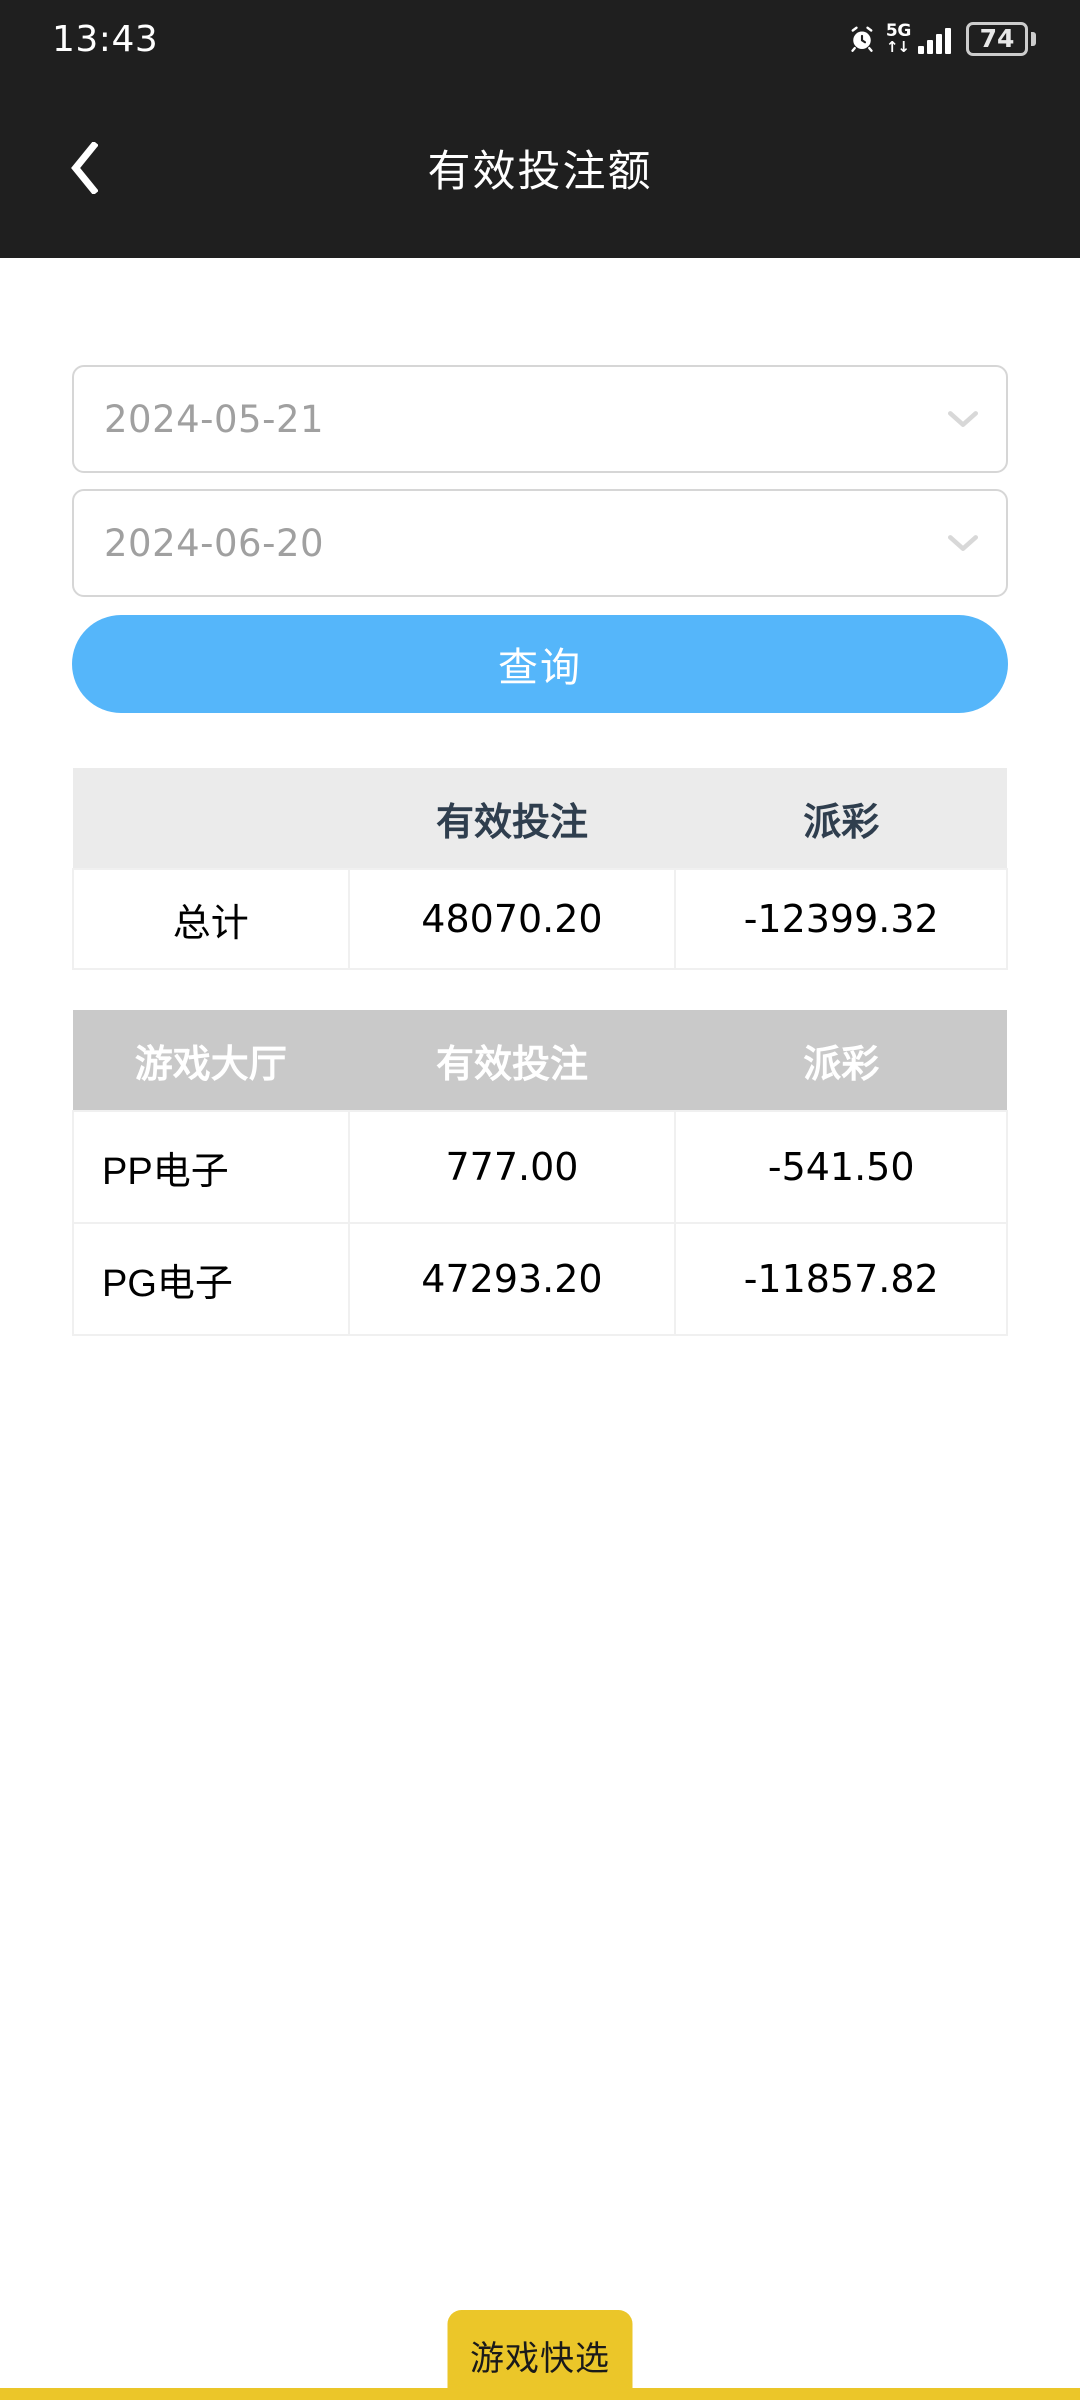  I want to click on detail-header-bet: 有效投注, so click(512, 1060).